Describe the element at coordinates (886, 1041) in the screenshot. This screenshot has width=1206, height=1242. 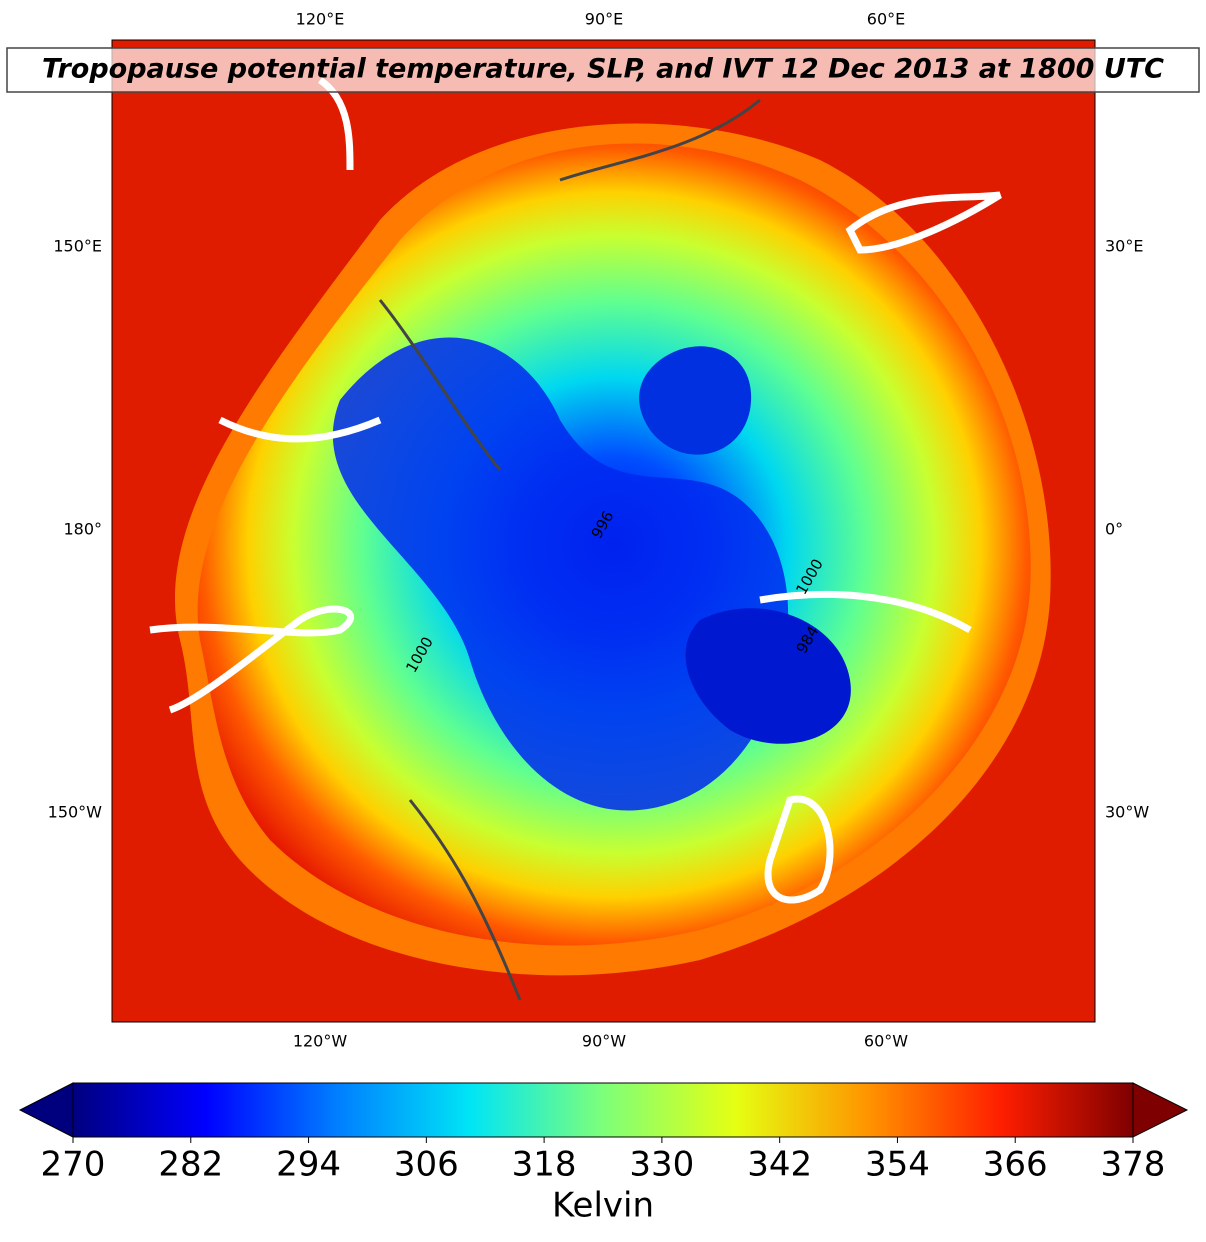
I see `lon-label: 60°W` at that location.